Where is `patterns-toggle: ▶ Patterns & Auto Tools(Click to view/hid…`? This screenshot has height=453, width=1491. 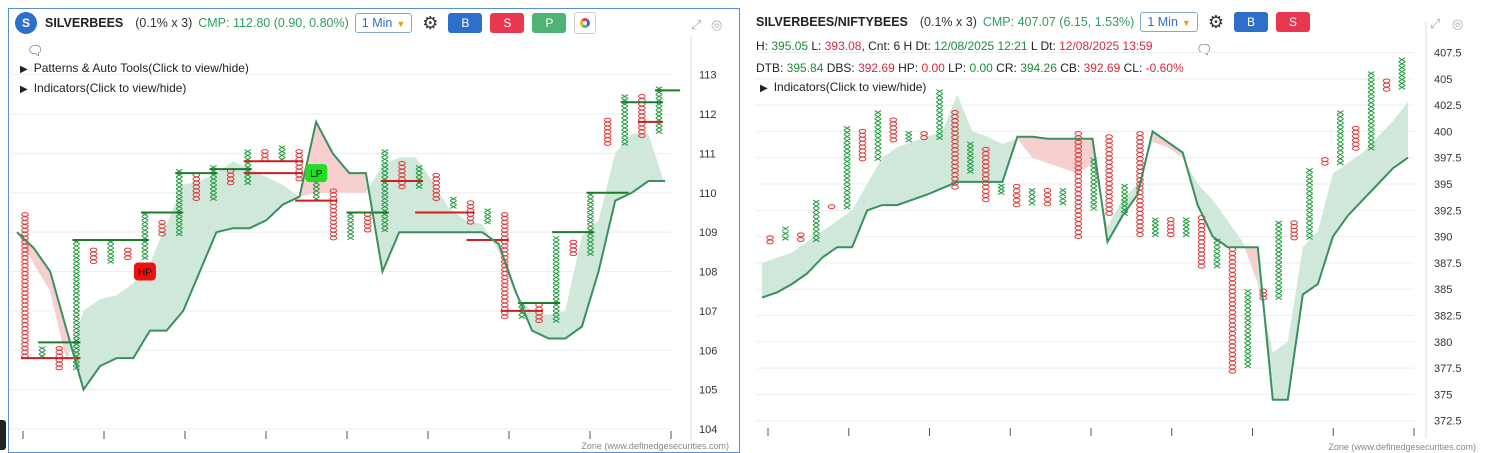
patterns-toggle: ▶ Patterns & Auto Tools(Click to view/hid… is located at coordinates (134, 68).